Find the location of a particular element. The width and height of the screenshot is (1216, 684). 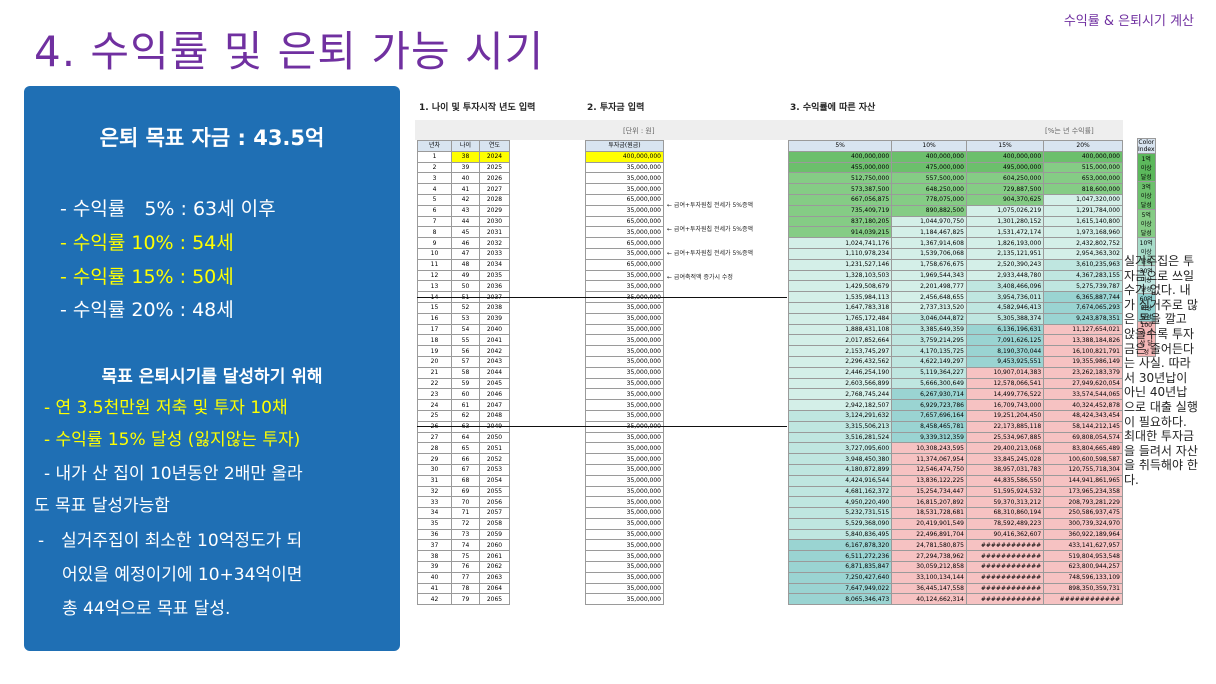

legend-item: 5억 이상 달성 is located at coordinates (1146, 223).